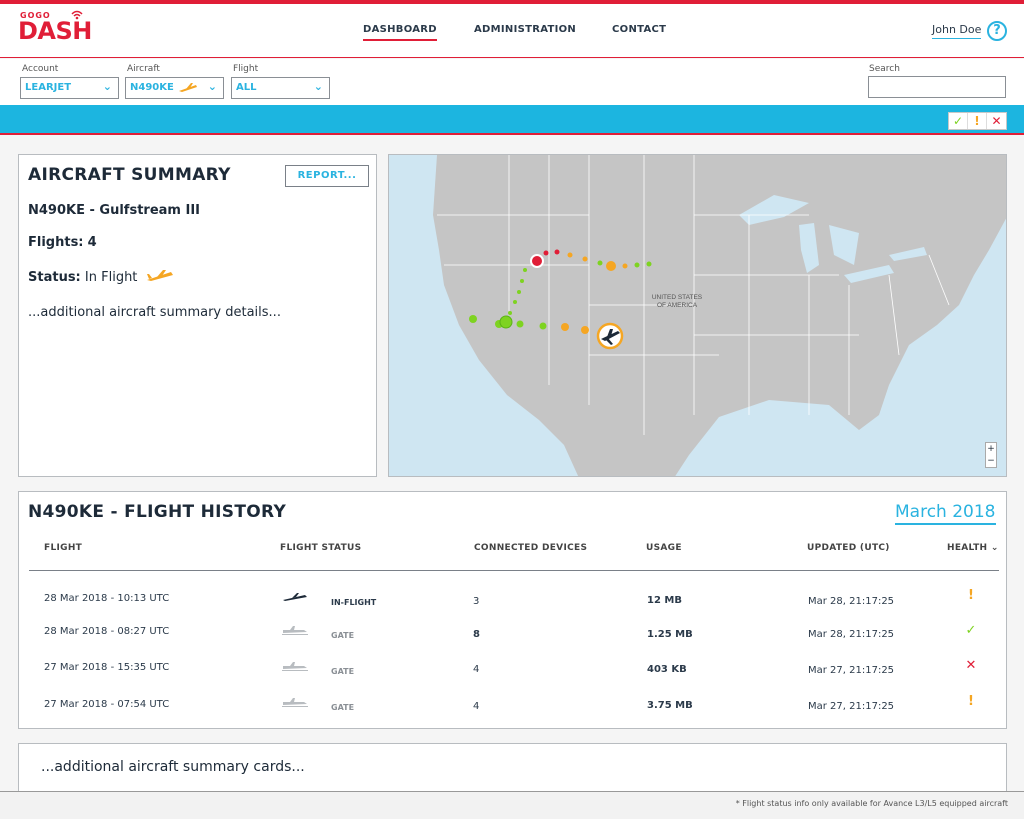  Describe the element at coordinates (945, 513) in the screenshot. I see `month-selector: March 2018` at that location.